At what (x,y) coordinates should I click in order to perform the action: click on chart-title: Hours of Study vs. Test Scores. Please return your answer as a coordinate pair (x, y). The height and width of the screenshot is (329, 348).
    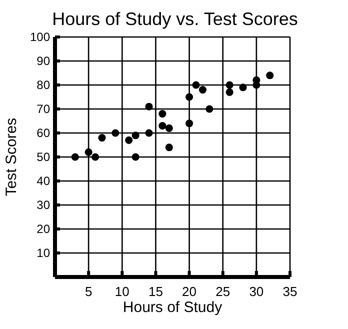
    Looking at the image, I should click on (175, 19).